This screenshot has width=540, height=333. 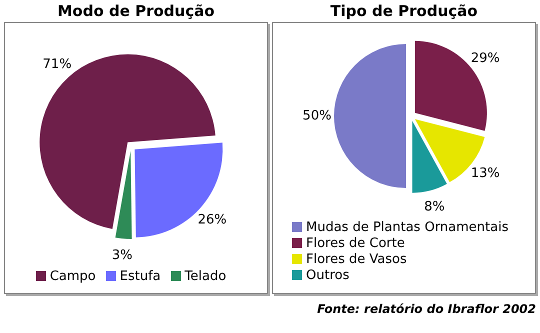 What do you see at coordinates (485, 58) in the screenshot?
I see `data-label: 29%` at bounding box center [485, 58].